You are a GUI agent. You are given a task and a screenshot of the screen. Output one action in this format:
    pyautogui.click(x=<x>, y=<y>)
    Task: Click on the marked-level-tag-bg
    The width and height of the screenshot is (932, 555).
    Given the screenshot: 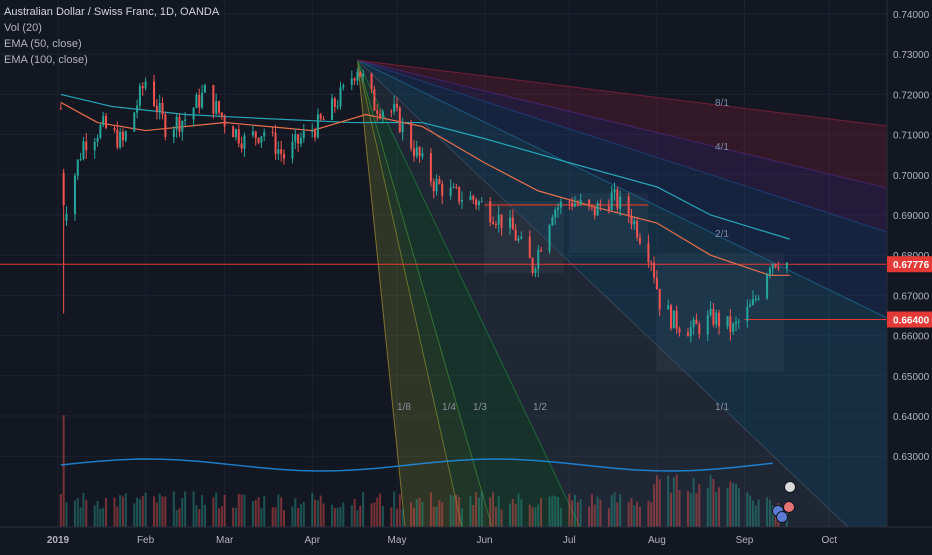 What is the action you would take?
    pyautogui.click(x=909, y=319)
    